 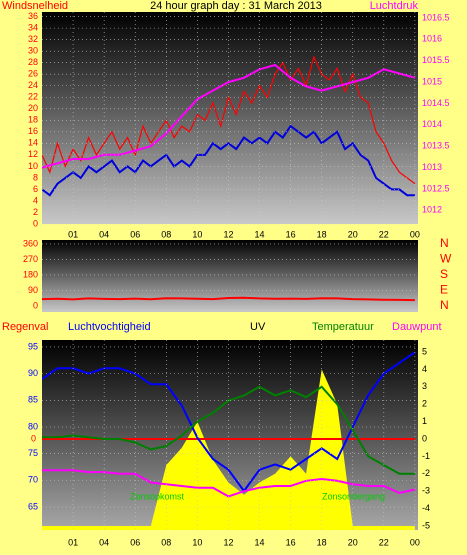 What do you see at coordinates (35, 177) in the screenshot?
I see `y-tick-label: 8` at bounding box center [35, 177].